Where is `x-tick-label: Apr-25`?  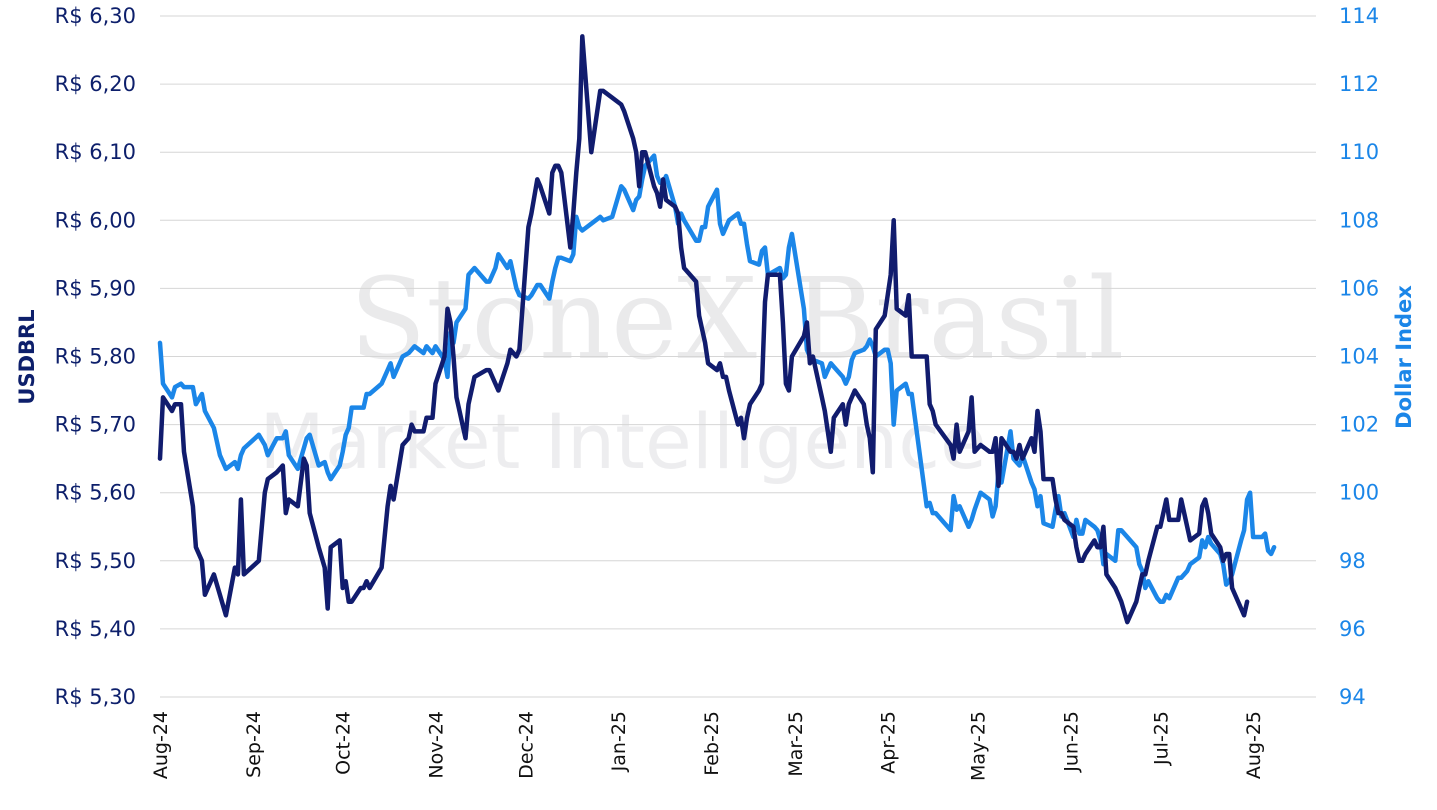
x-tick-label: Apr-25 is located at coordinates (889, 742).